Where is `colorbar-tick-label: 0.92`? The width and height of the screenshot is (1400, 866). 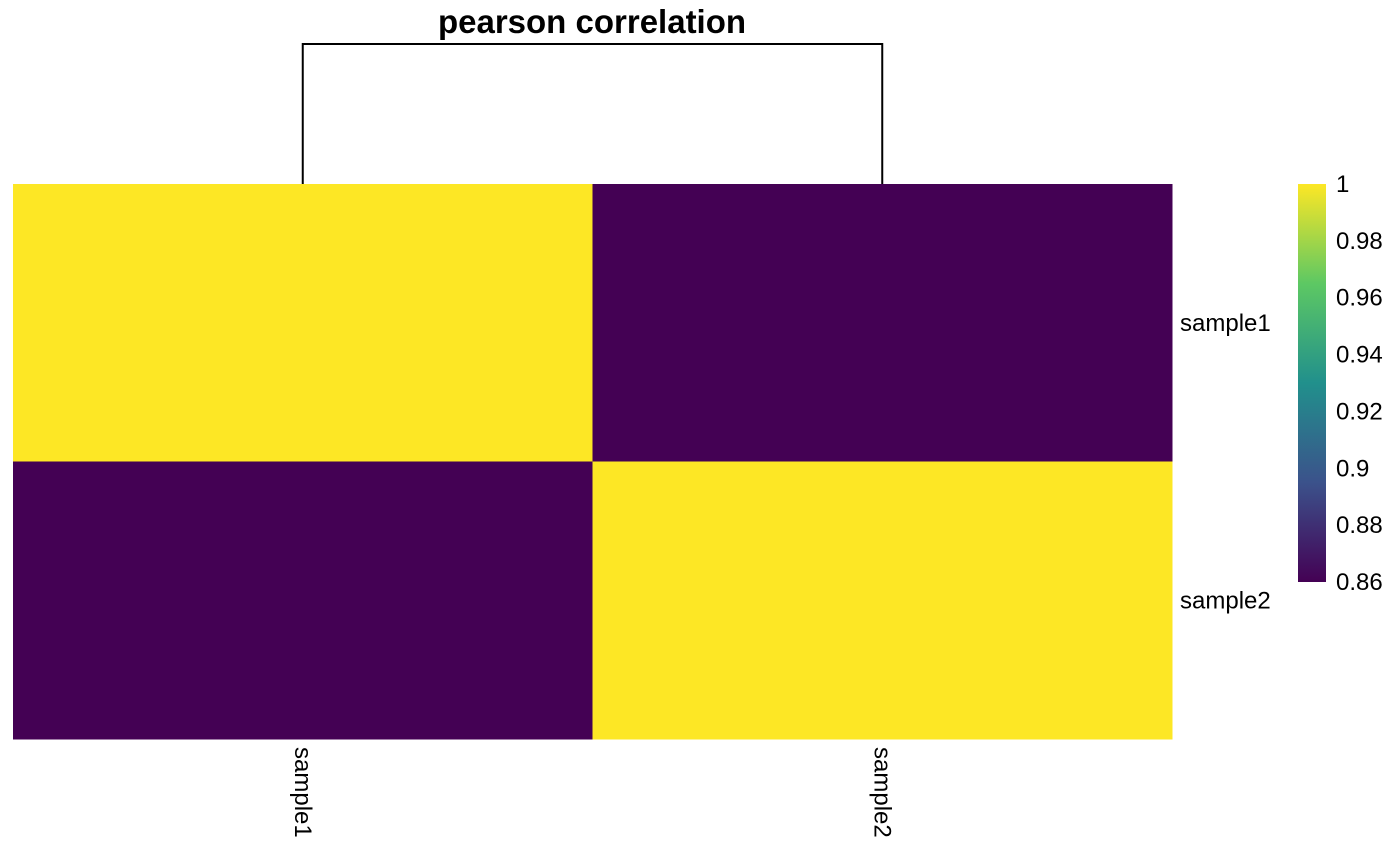
colorbar-tick-label: 0.92 is located at coordinates (1359, 411).